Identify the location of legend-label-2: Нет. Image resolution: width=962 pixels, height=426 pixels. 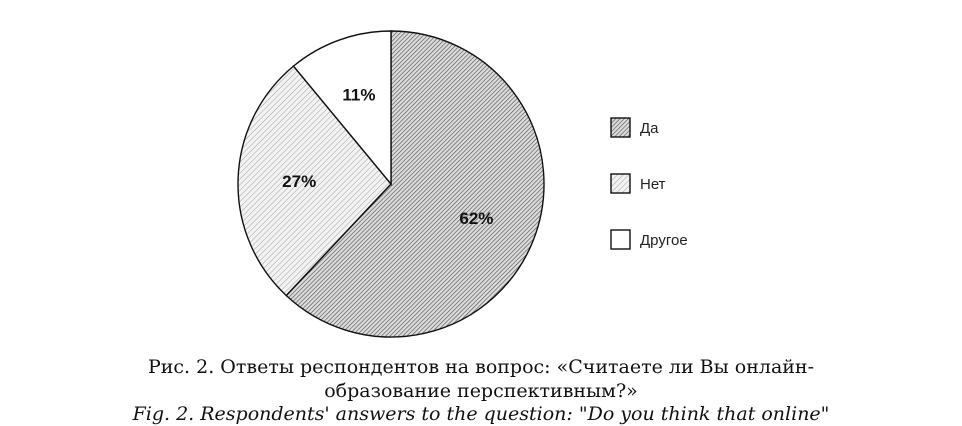
(653, 184).